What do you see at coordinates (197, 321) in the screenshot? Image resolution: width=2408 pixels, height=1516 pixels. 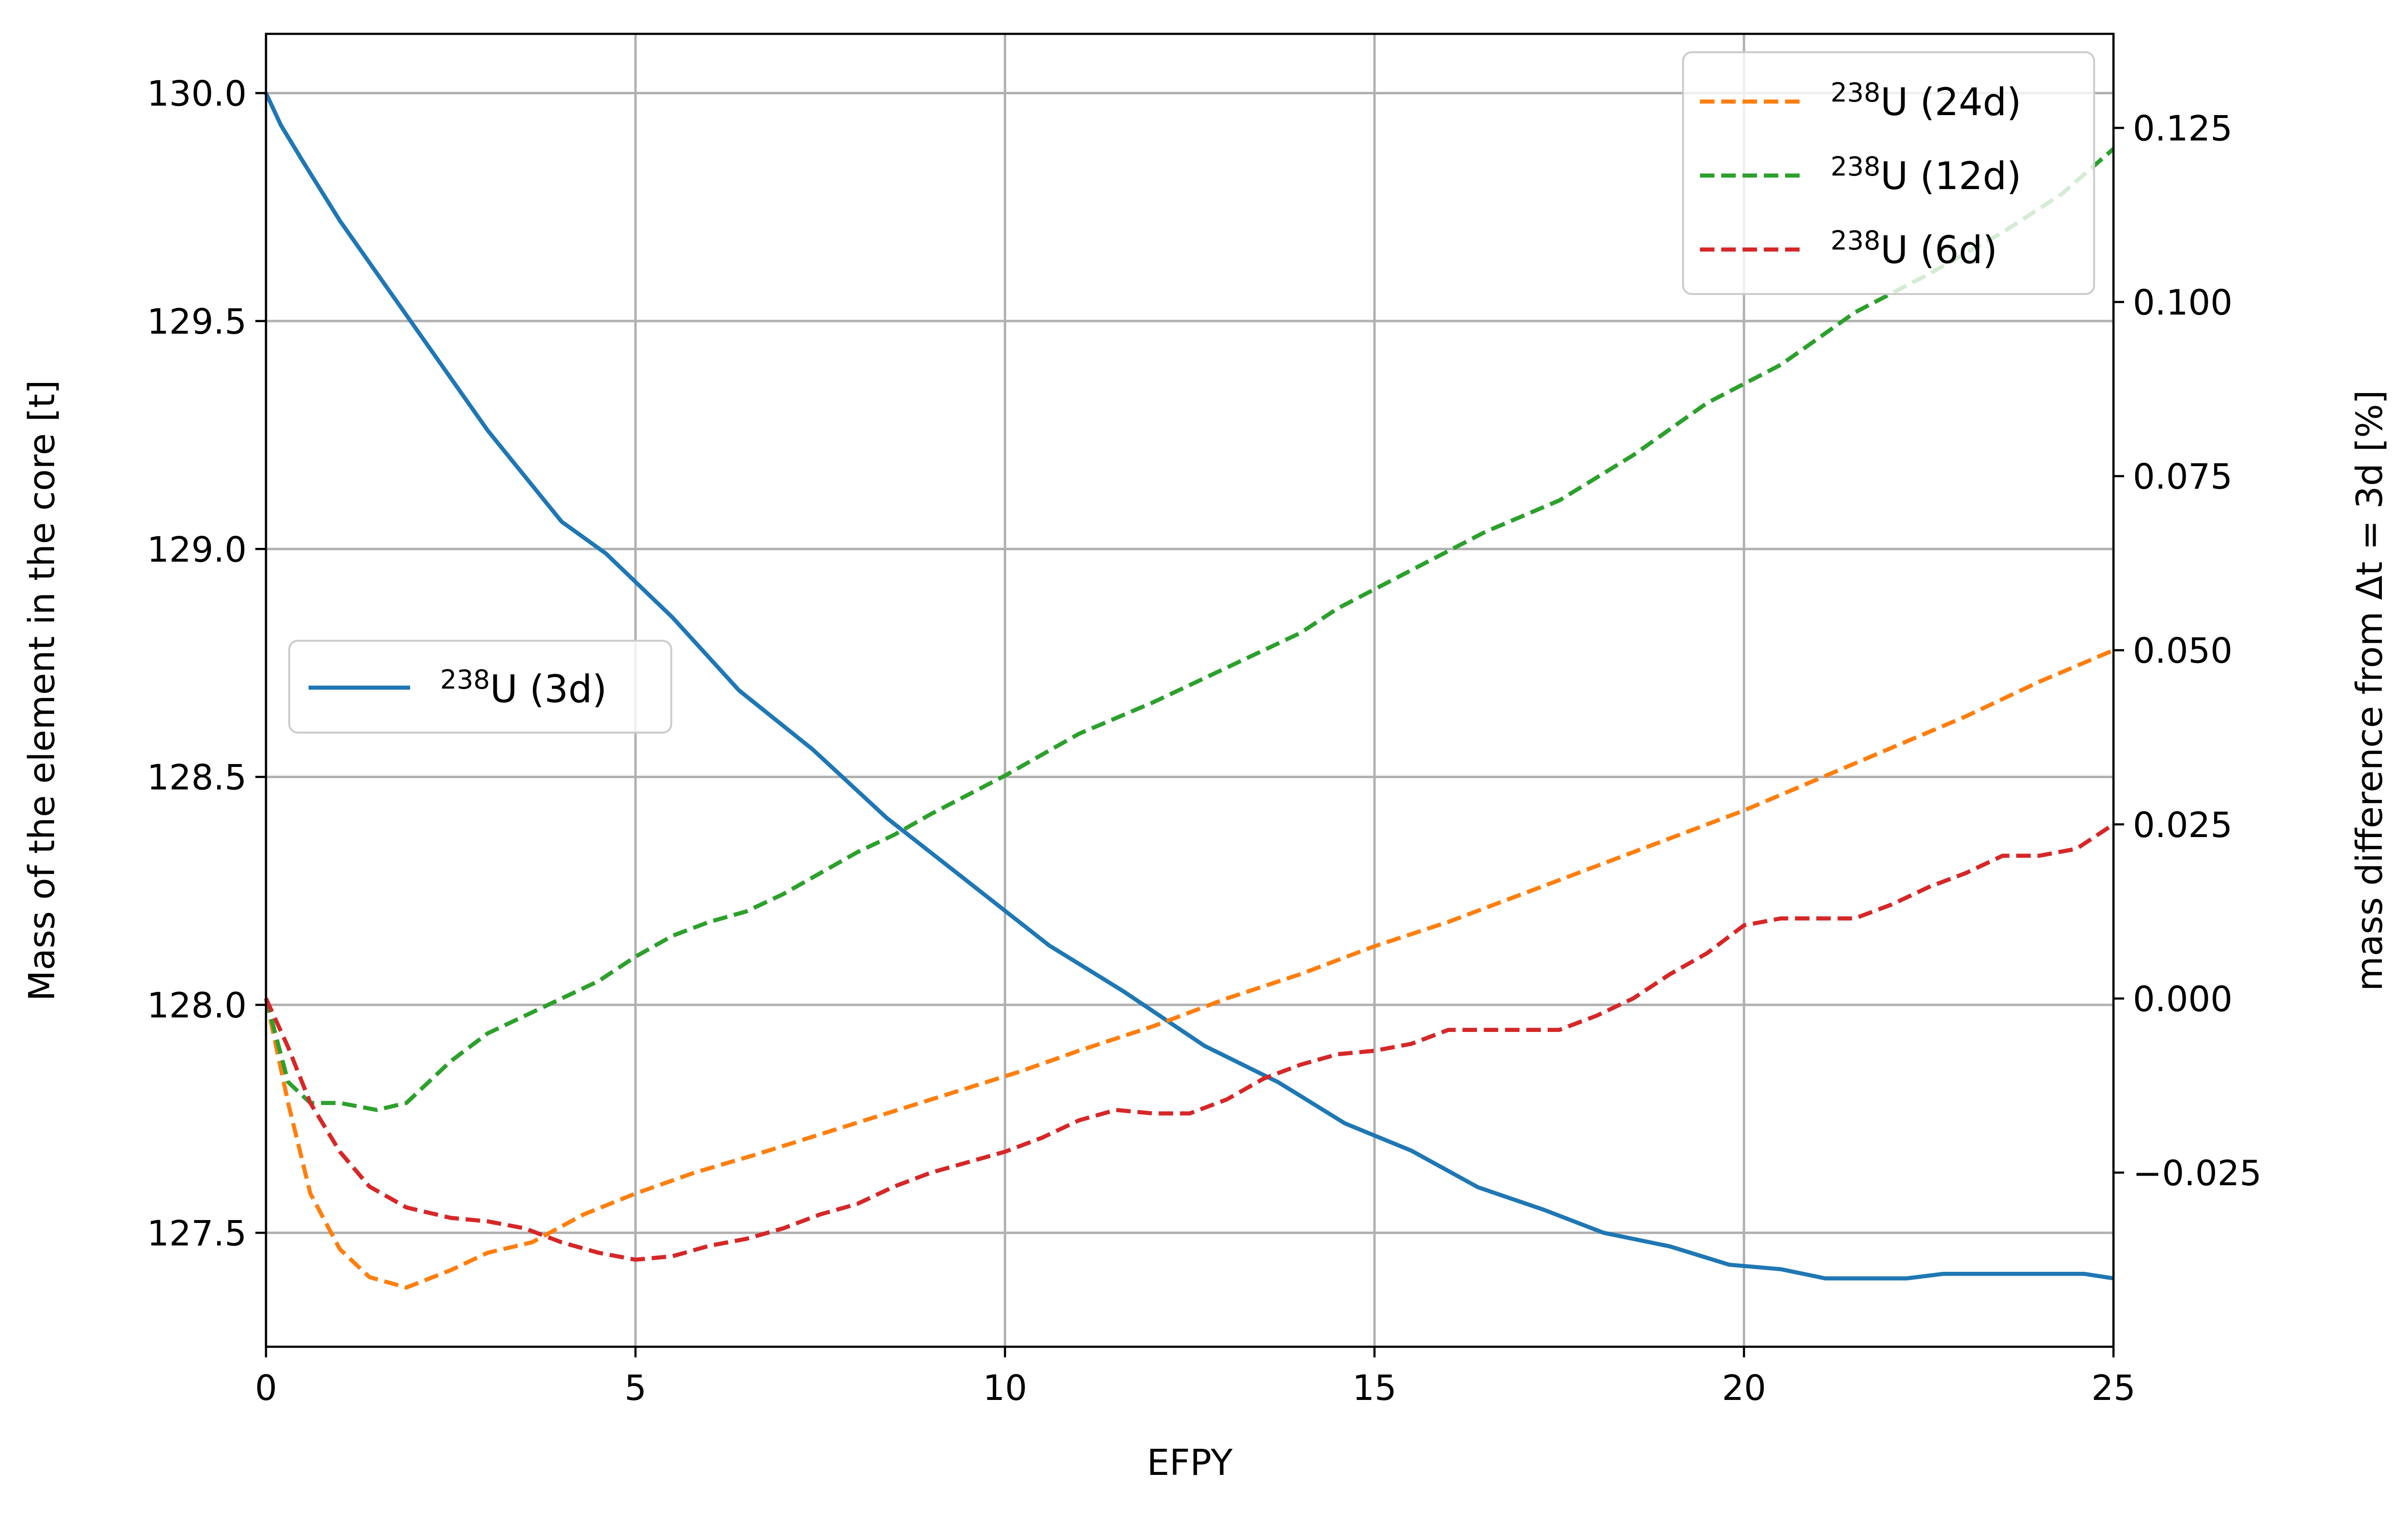 I see `y-left-tick-label: 129.5` at bounding box center [197, 321].